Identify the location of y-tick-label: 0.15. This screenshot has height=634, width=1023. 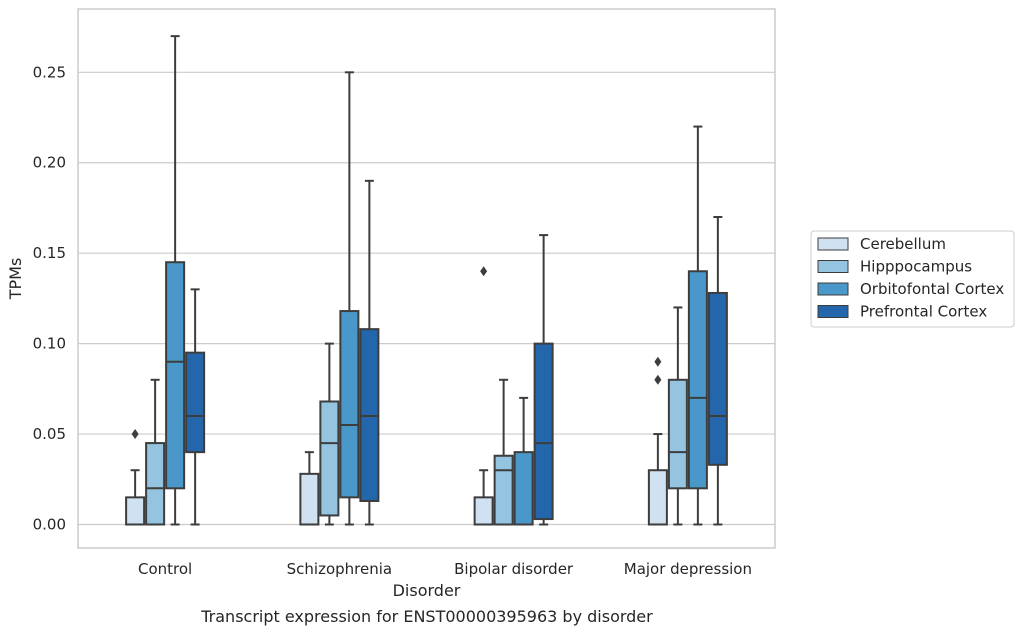
(49, 253).